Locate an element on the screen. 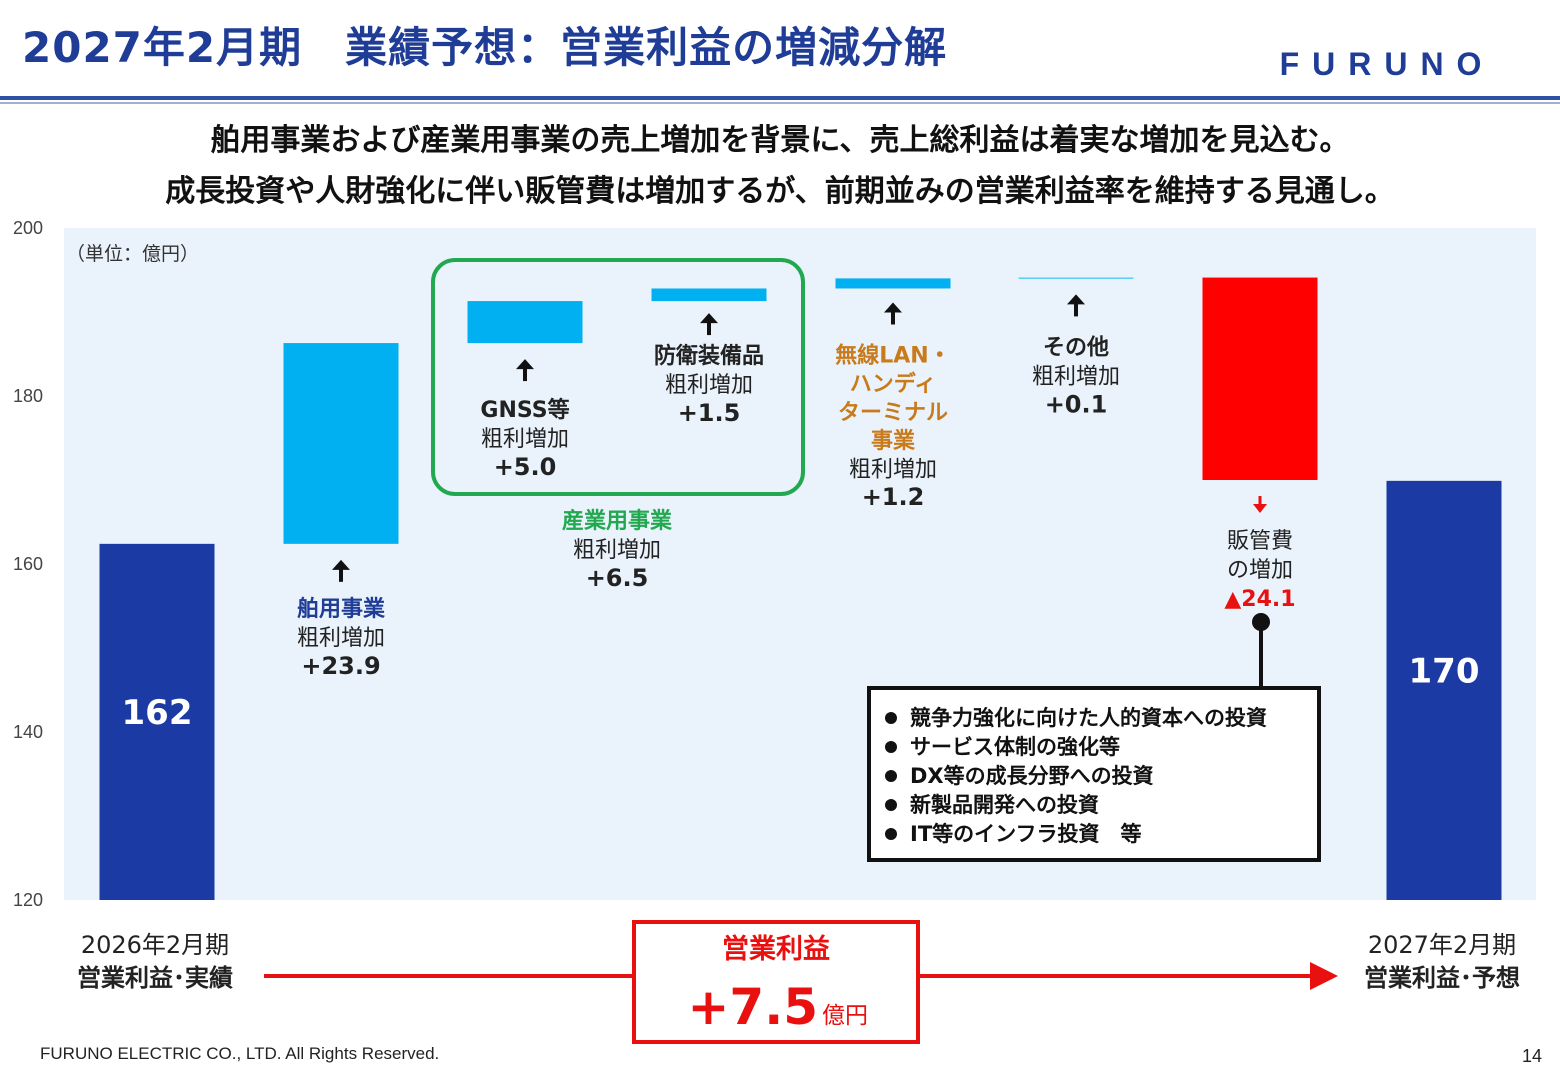 This screenshot has height=1080, width=1560. wireless-label-line: ハンディ is located at coordinates (893, 384).